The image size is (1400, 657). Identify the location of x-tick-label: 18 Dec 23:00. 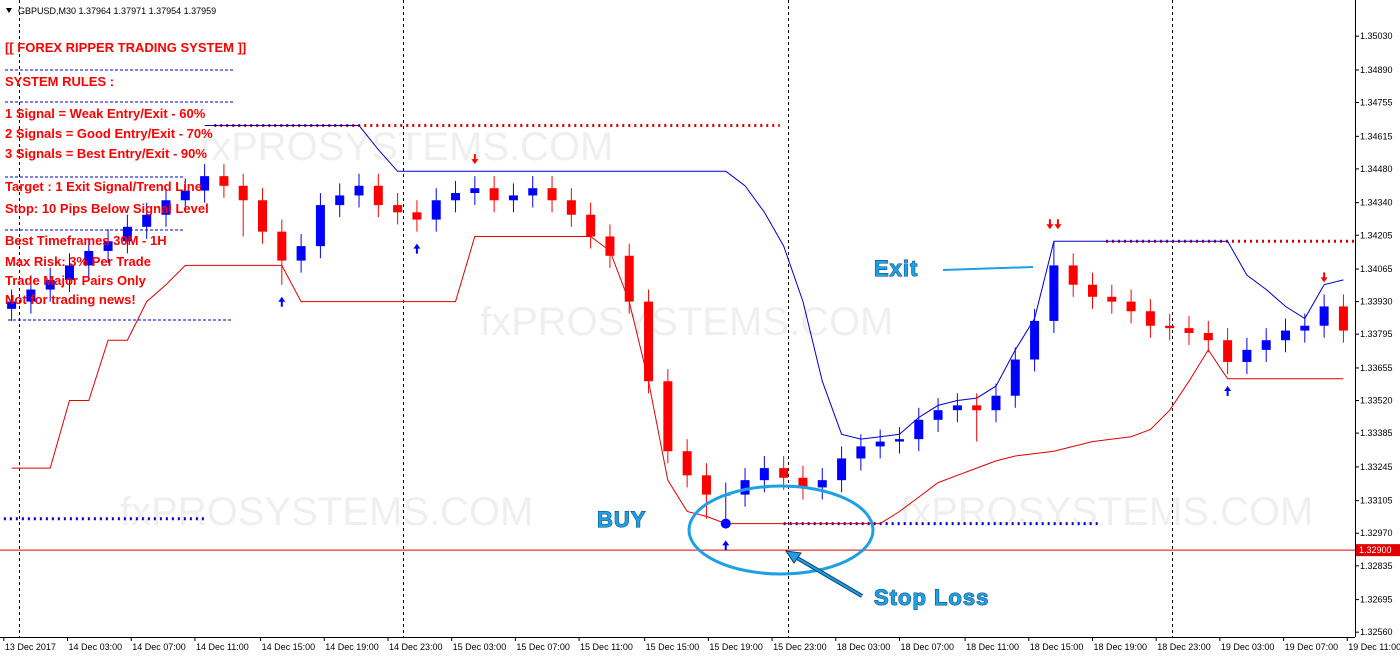
(1184, 647).